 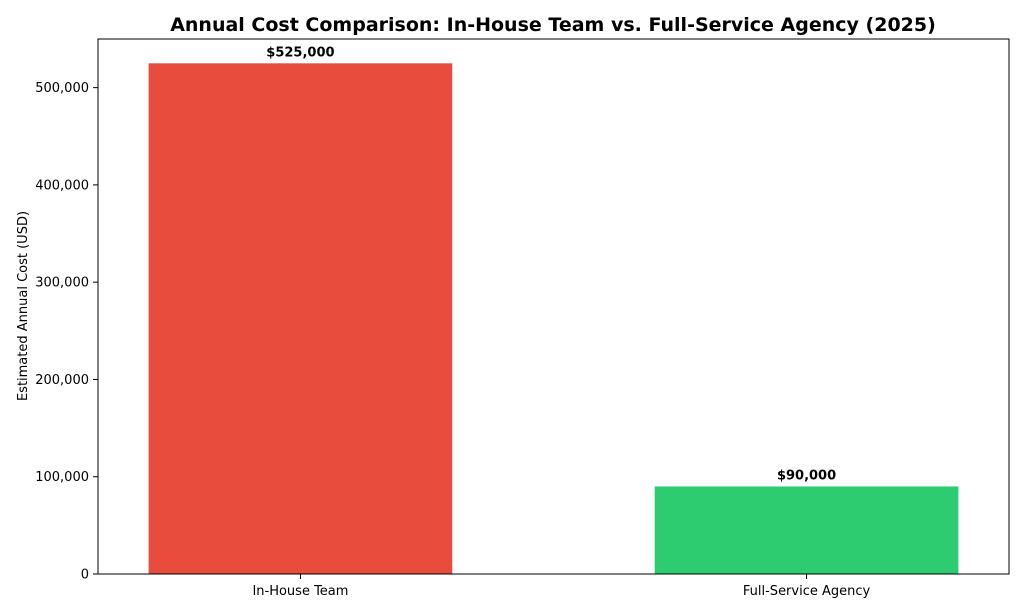 What do you see at coordinates (66, 332) in the screenshot?
I see `y-axis-ticks: 0 100,000 200,000 300,000 400,000 500,000` at bounding box center [66, 332].